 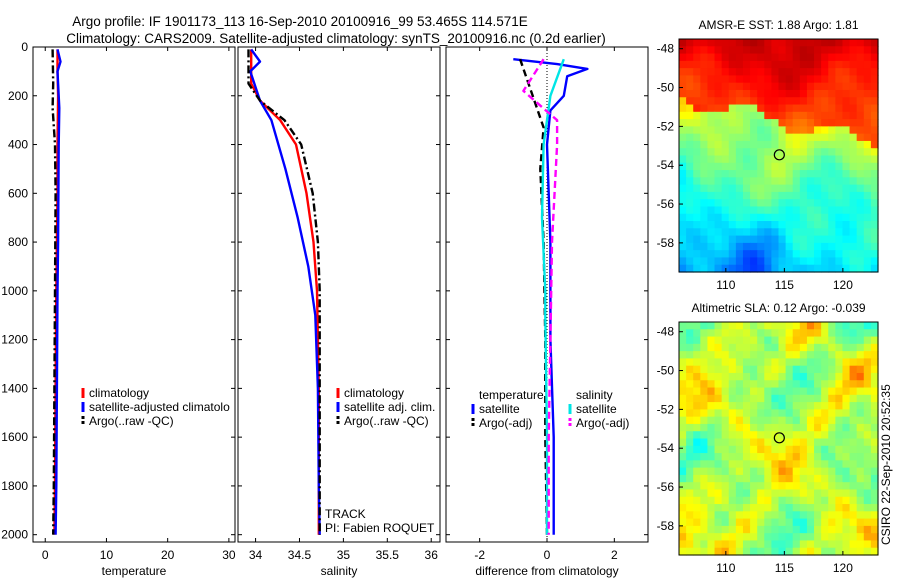 I want to click on x-tick-label: 115, so click(x=784, y=568).